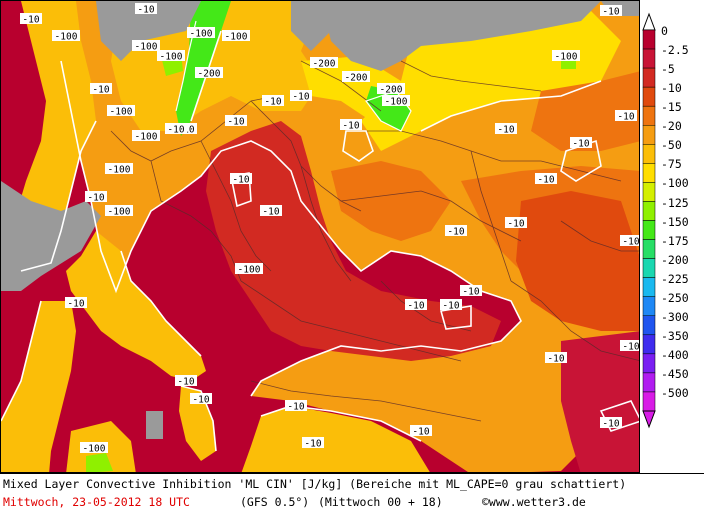  What do you see at coordinates (675, 316) in the screenshot?
I see `legend-label: -300` at bounding box center [675, 316].